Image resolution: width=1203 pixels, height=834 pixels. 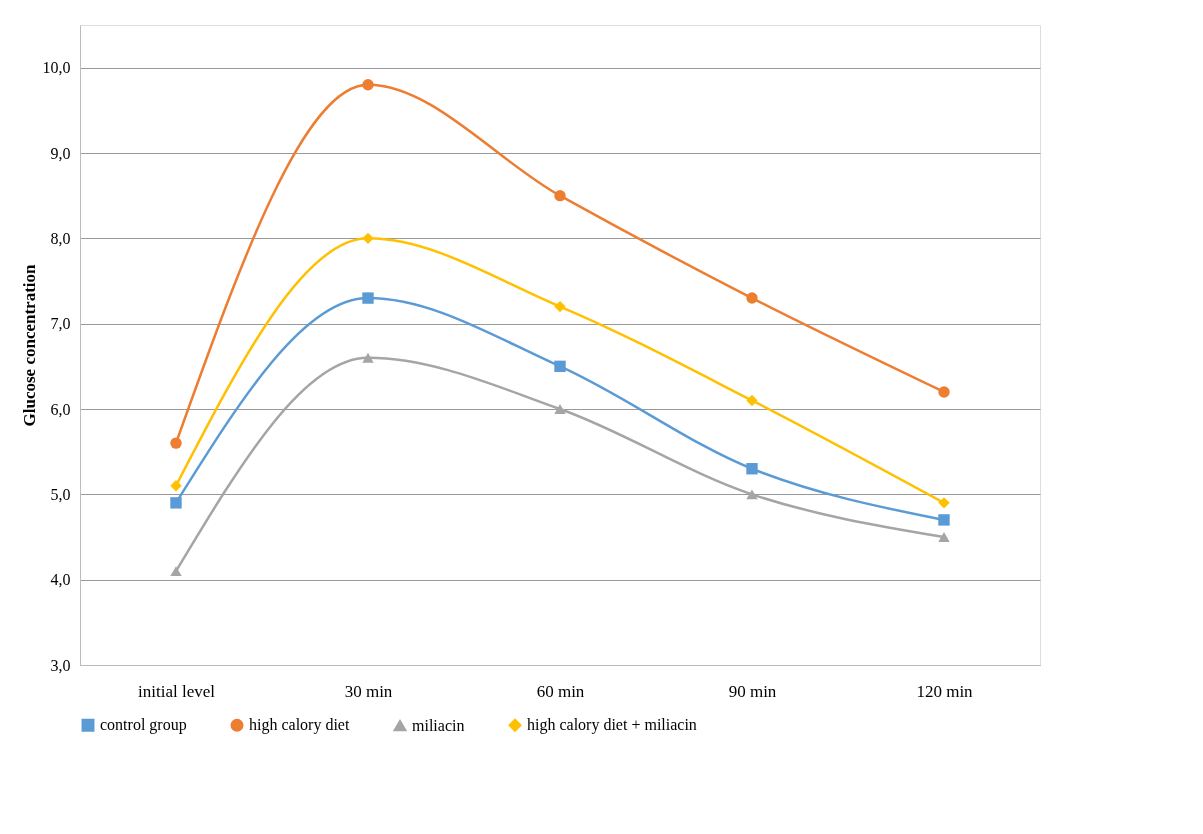 I want to click on legend-label: control group, so click(x=143, y=725).